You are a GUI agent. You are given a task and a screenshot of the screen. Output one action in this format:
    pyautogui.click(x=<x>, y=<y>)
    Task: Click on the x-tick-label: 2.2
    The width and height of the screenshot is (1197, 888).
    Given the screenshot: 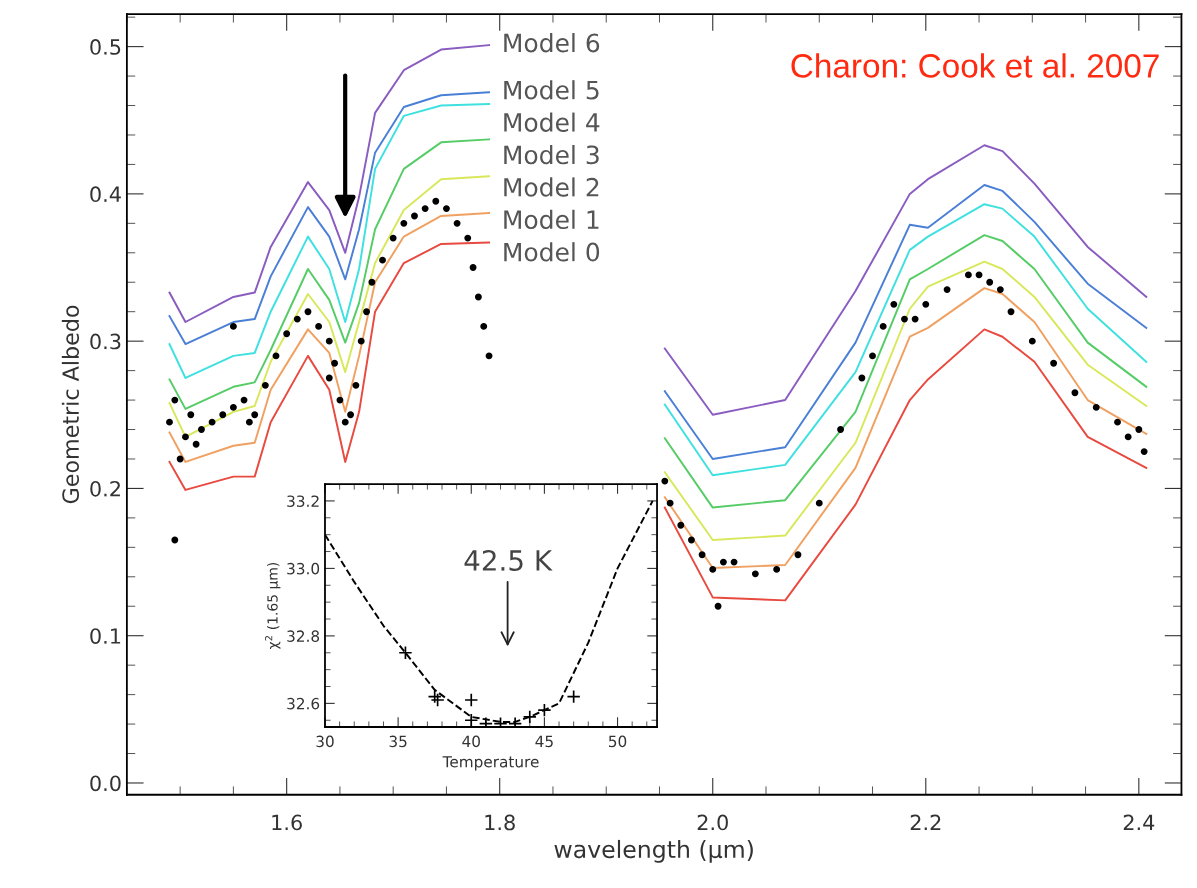 What is the action you would take?
    pyautogui.click(x=925, y=822)
    